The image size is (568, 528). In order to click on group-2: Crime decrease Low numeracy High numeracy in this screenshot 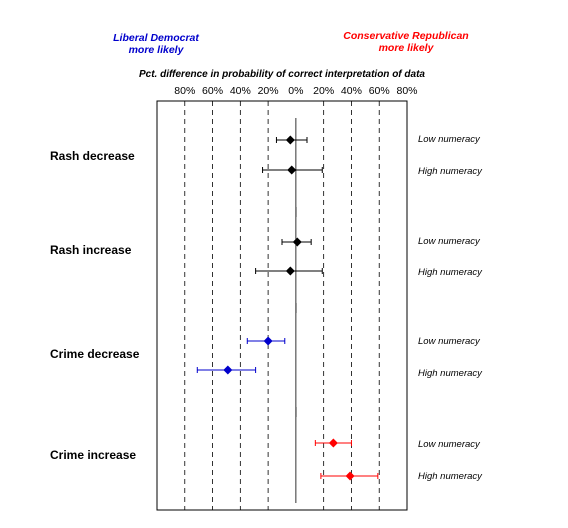, I will do `click(266, 357)`.